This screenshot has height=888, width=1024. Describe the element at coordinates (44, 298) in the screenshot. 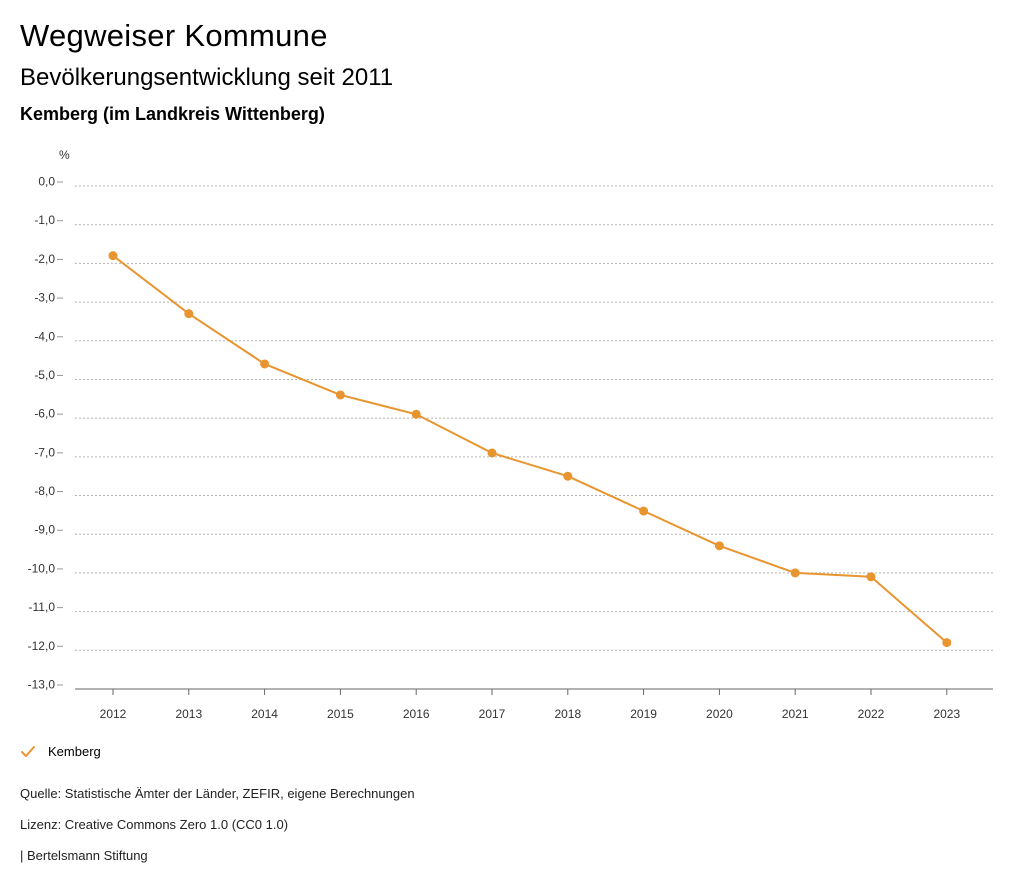

I see `y-tick-label: -3,0` at that location.